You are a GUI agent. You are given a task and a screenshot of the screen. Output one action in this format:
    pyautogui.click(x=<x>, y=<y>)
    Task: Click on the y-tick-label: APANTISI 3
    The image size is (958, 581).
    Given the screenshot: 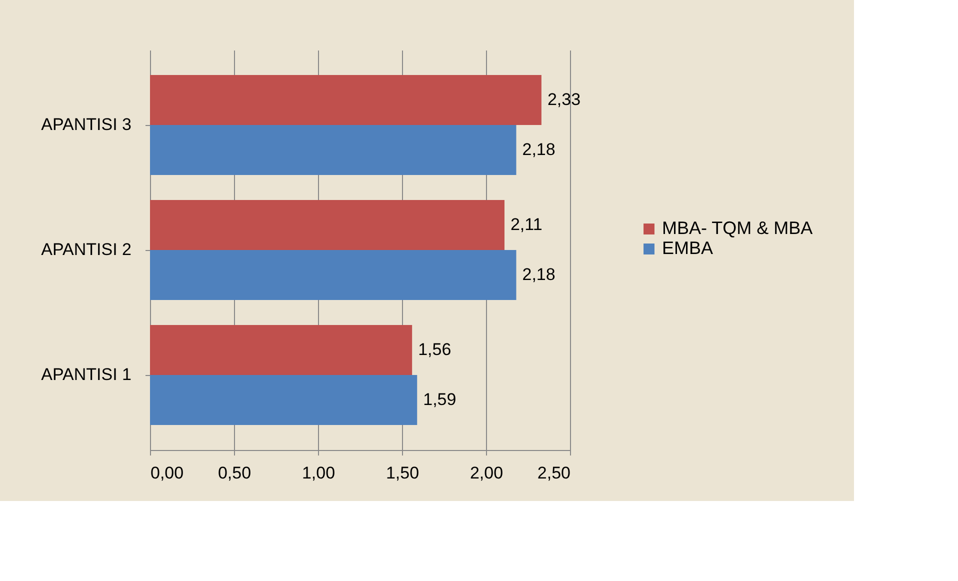 What is the action you would take?
    pyautogui.click(x=86, y=124)
    